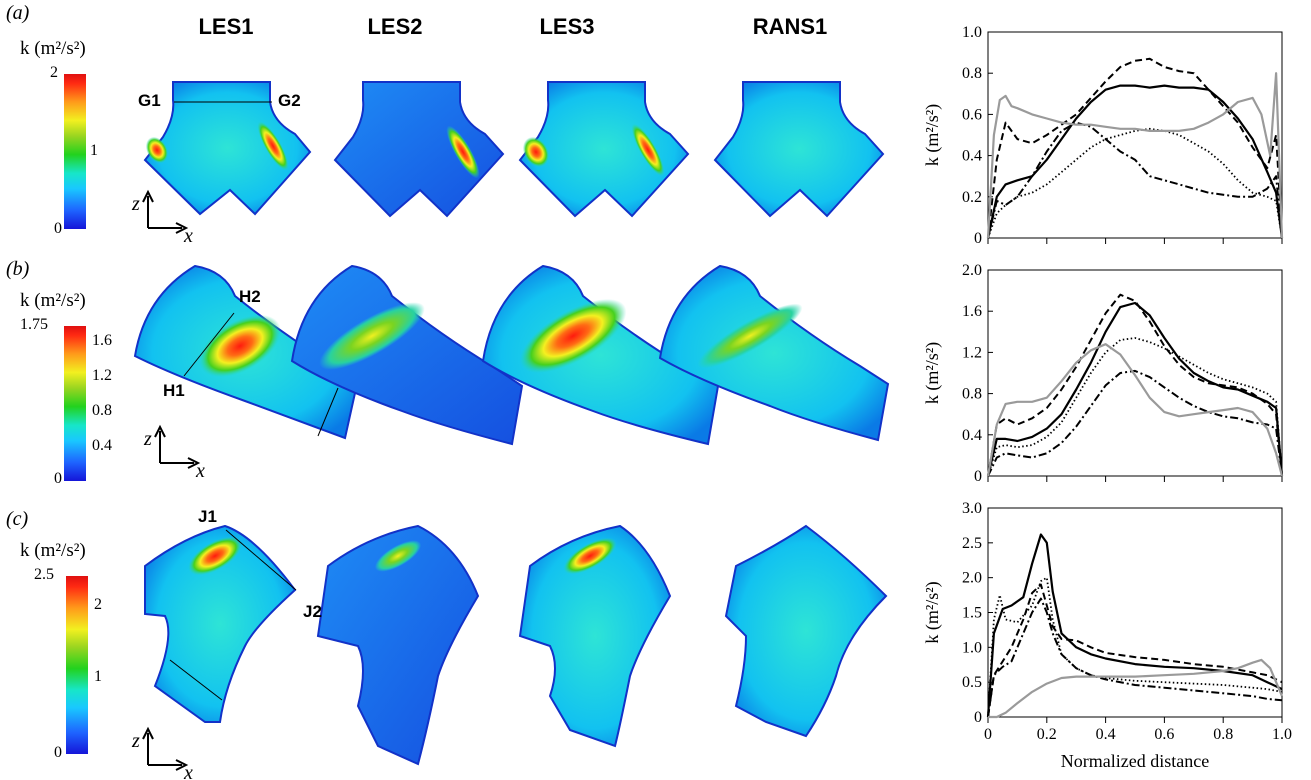  Describe the element at coordinates (328, 412) in the screenshot. I see `segment-line-h2` at that location.